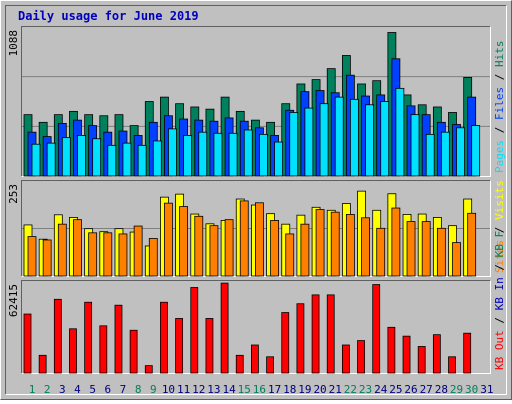 The height and width of the screenshot is (404, 512). Describe the element at coordinates (486, 389) in the screenshot. I see `day-label-31: 31` at that location.